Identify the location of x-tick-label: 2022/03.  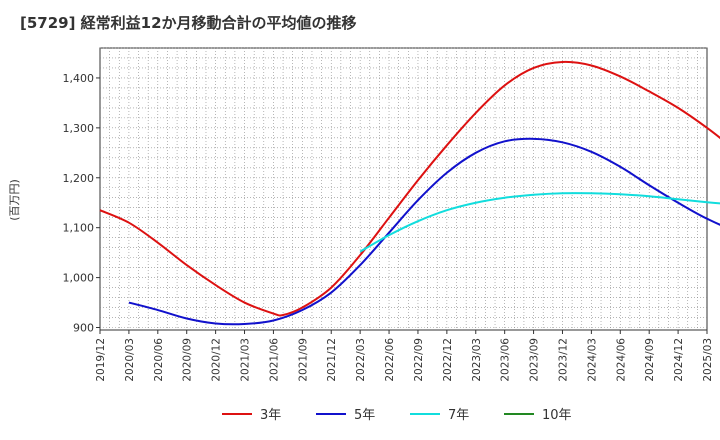
(361, 360).